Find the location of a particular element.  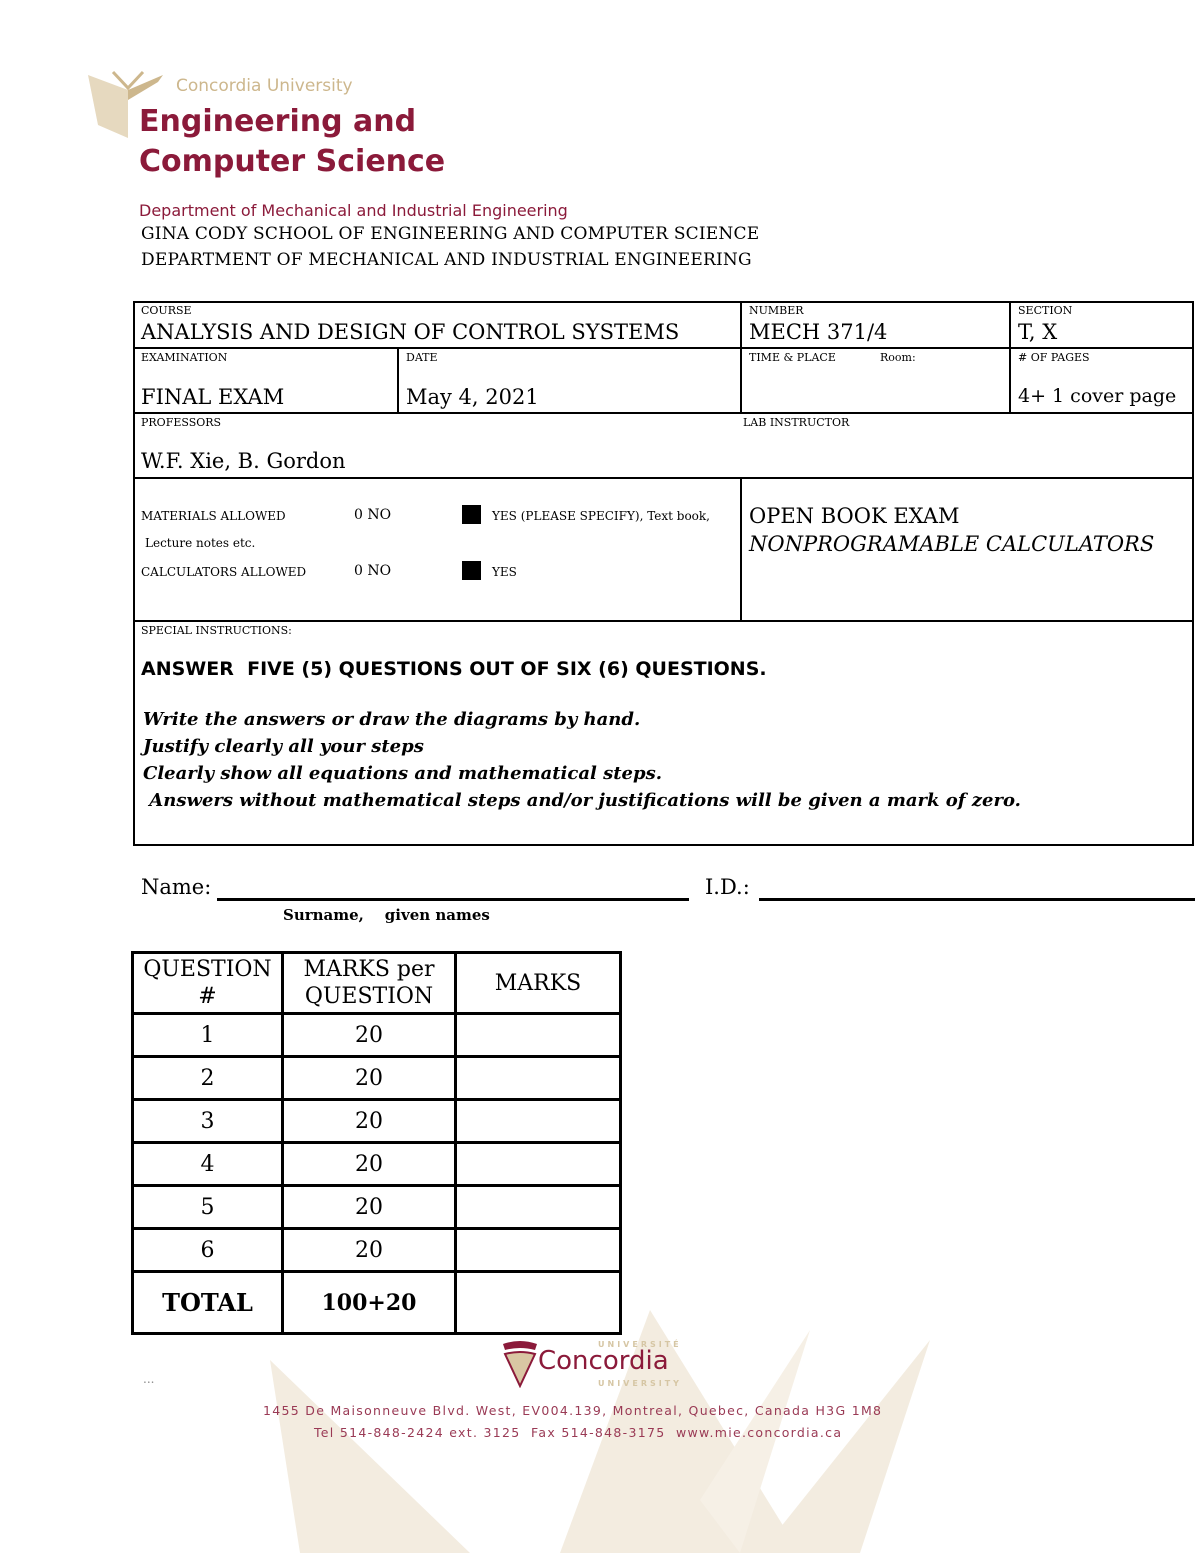

calculators-no-option: 0 NO is located at coordinates (373, 571).